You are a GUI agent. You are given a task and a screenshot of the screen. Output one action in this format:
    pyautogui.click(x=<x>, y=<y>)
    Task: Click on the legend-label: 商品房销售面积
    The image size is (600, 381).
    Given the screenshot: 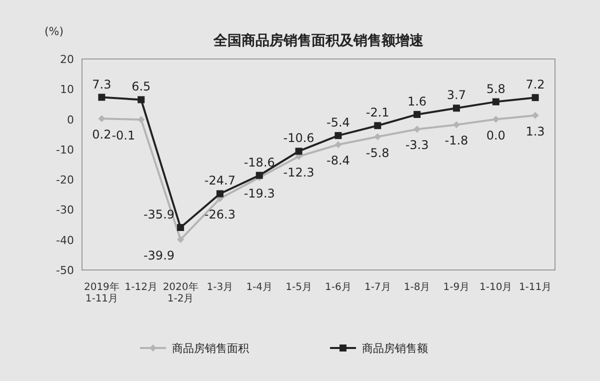 What is the action you would take?
    pyautogui.click(x=210, y=348)
    